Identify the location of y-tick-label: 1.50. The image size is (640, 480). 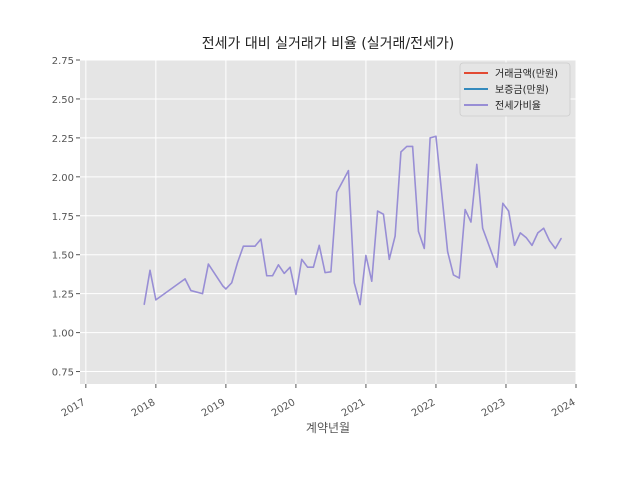
(63, 256).